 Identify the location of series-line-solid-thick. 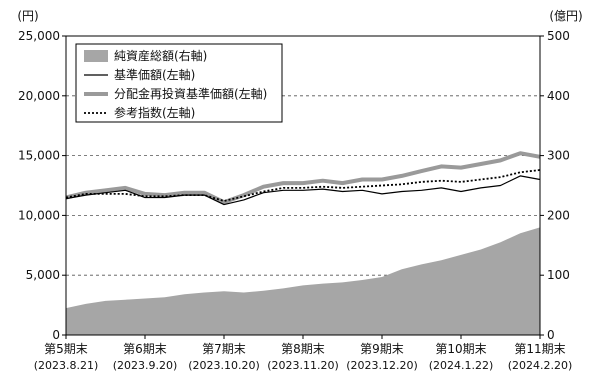
(303, 178).